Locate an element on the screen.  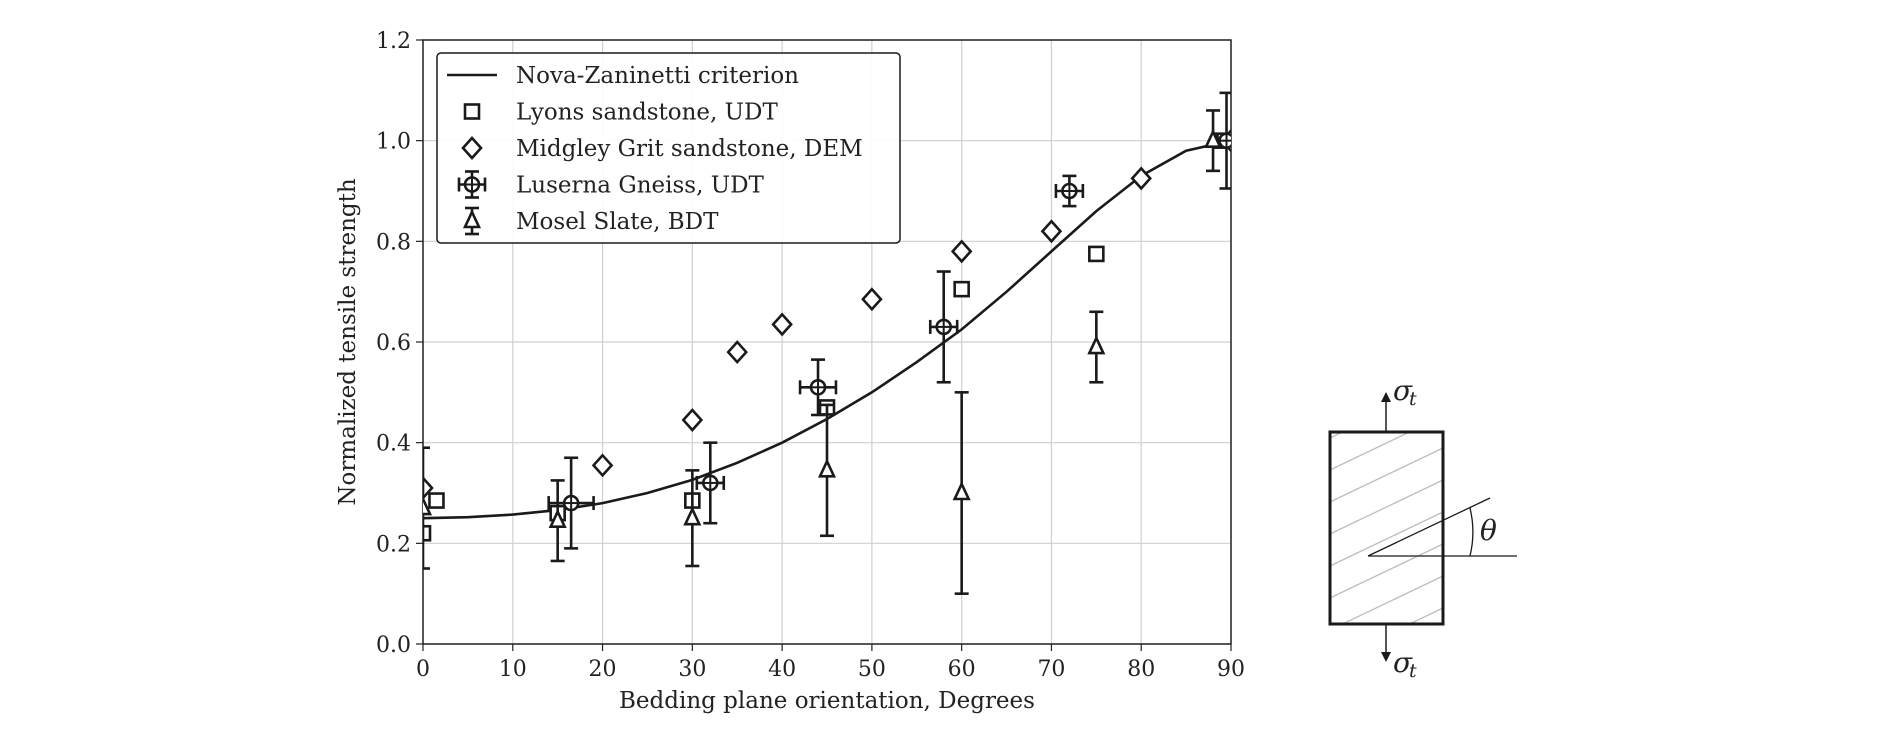
legend-entry: Lyons sandstone, UDT is located at coordinates (620, 113).